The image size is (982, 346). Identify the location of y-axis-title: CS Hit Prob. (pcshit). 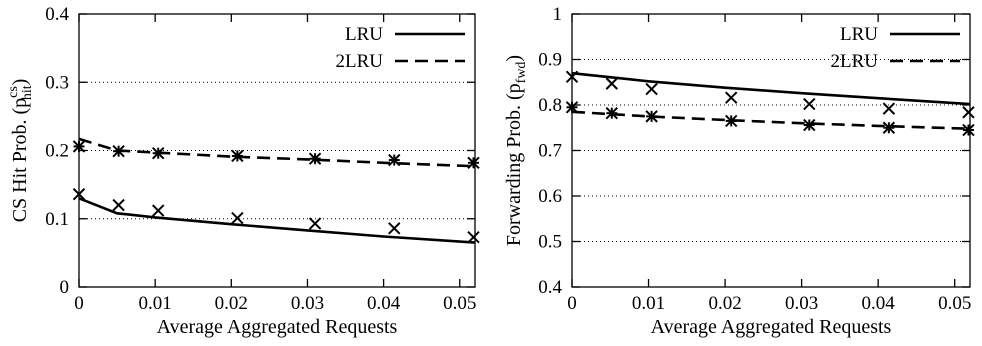
(20, 151).